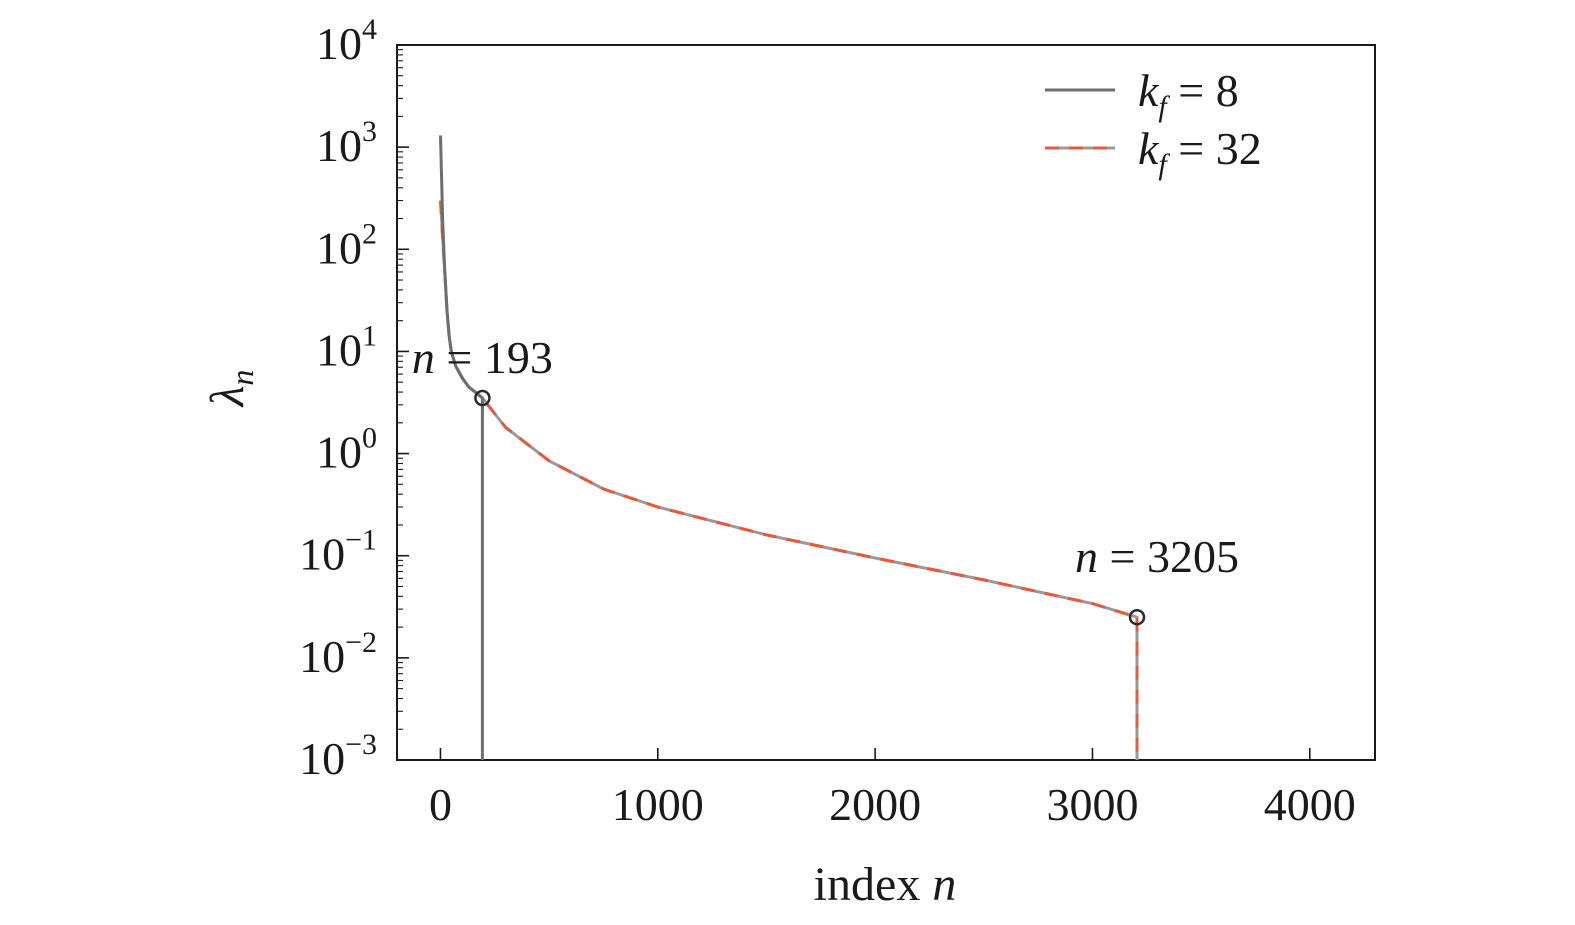  Describe the element at coordinates (369, 131) in the screenshot. I see `y-tick-exponent: 3` at that location.